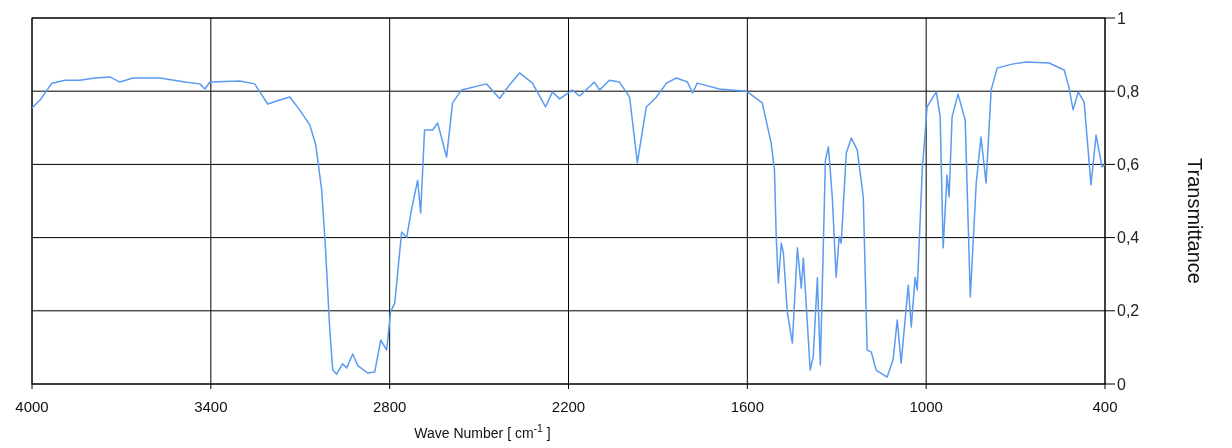 The image size is (1232, 448). What do you see at coordinates (926, 406) in the screenshot?
I see `x-tick-label: 1000` at bounding box center [926, 406].